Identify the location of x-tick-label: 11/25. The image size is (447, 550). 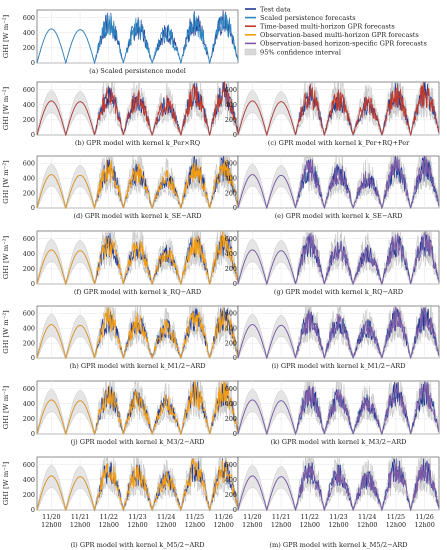
(396, 517).